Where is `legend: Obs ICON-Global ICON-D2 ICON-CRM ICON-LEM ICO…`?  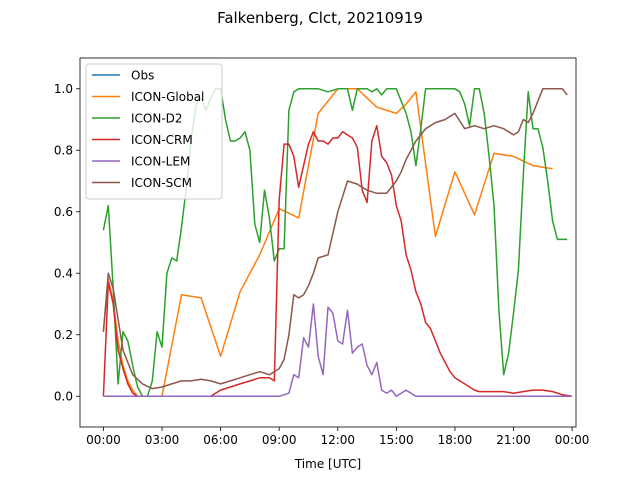
legend: Obs ICON-Global ICON-D2 ICON-CRM ICON-LEM ICO… is located at coordinates (154, 131).